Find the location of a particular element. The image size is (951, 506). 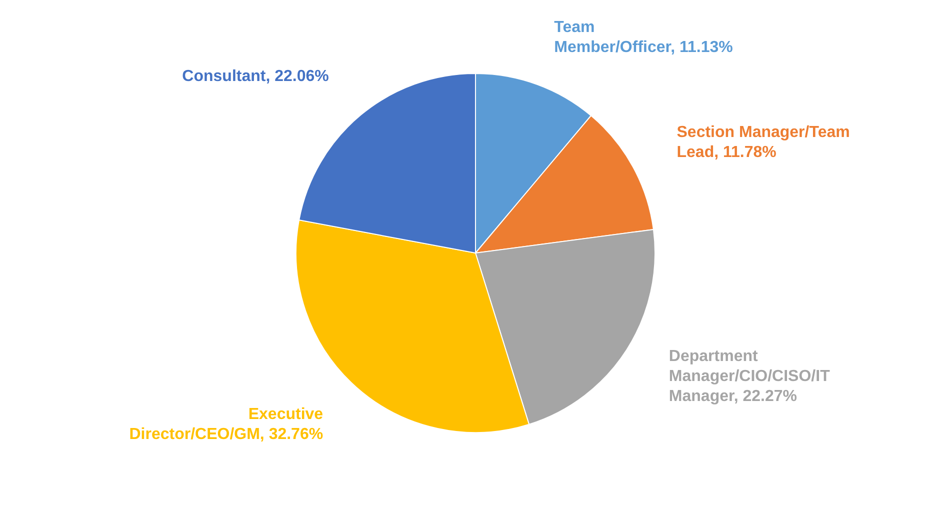

slice-label: Executive Director/CEO/GM, 32.76% is located at coordinates (226, 424).